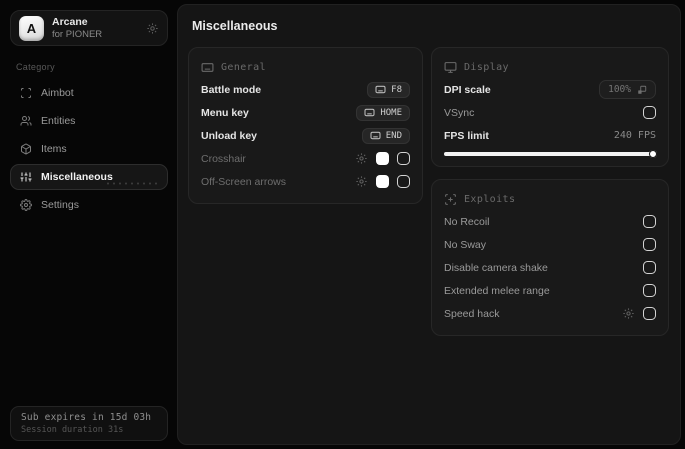 This screenshot has height=449, width=685. What do you see at coordinates (649, 267) in the screenshot?
I see `disable-camera-shake-checkbox` at bounding box center [649, 267].